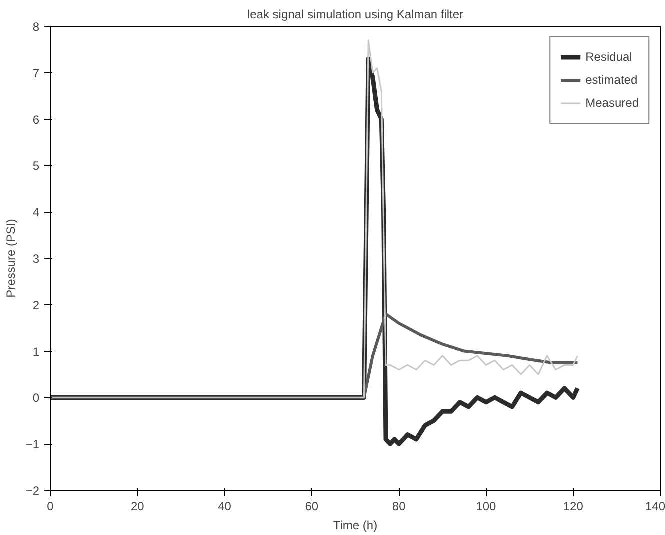  What do you see at coordinates (486, 507) in the screenshot?
I see `x-tick-label: 100` at bounding box center [486, 507].